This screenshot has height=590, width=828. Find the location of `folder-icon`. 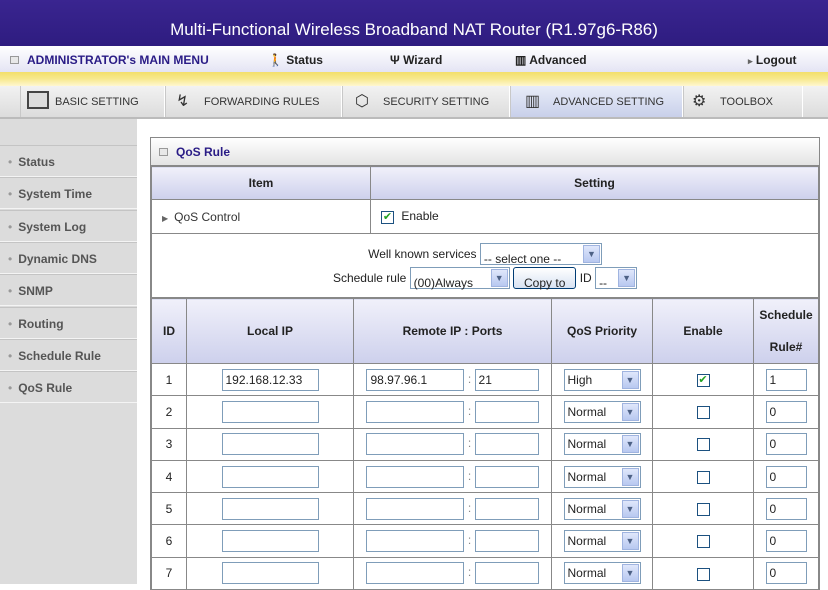

folder-icon is located at coordinates (38, 100).